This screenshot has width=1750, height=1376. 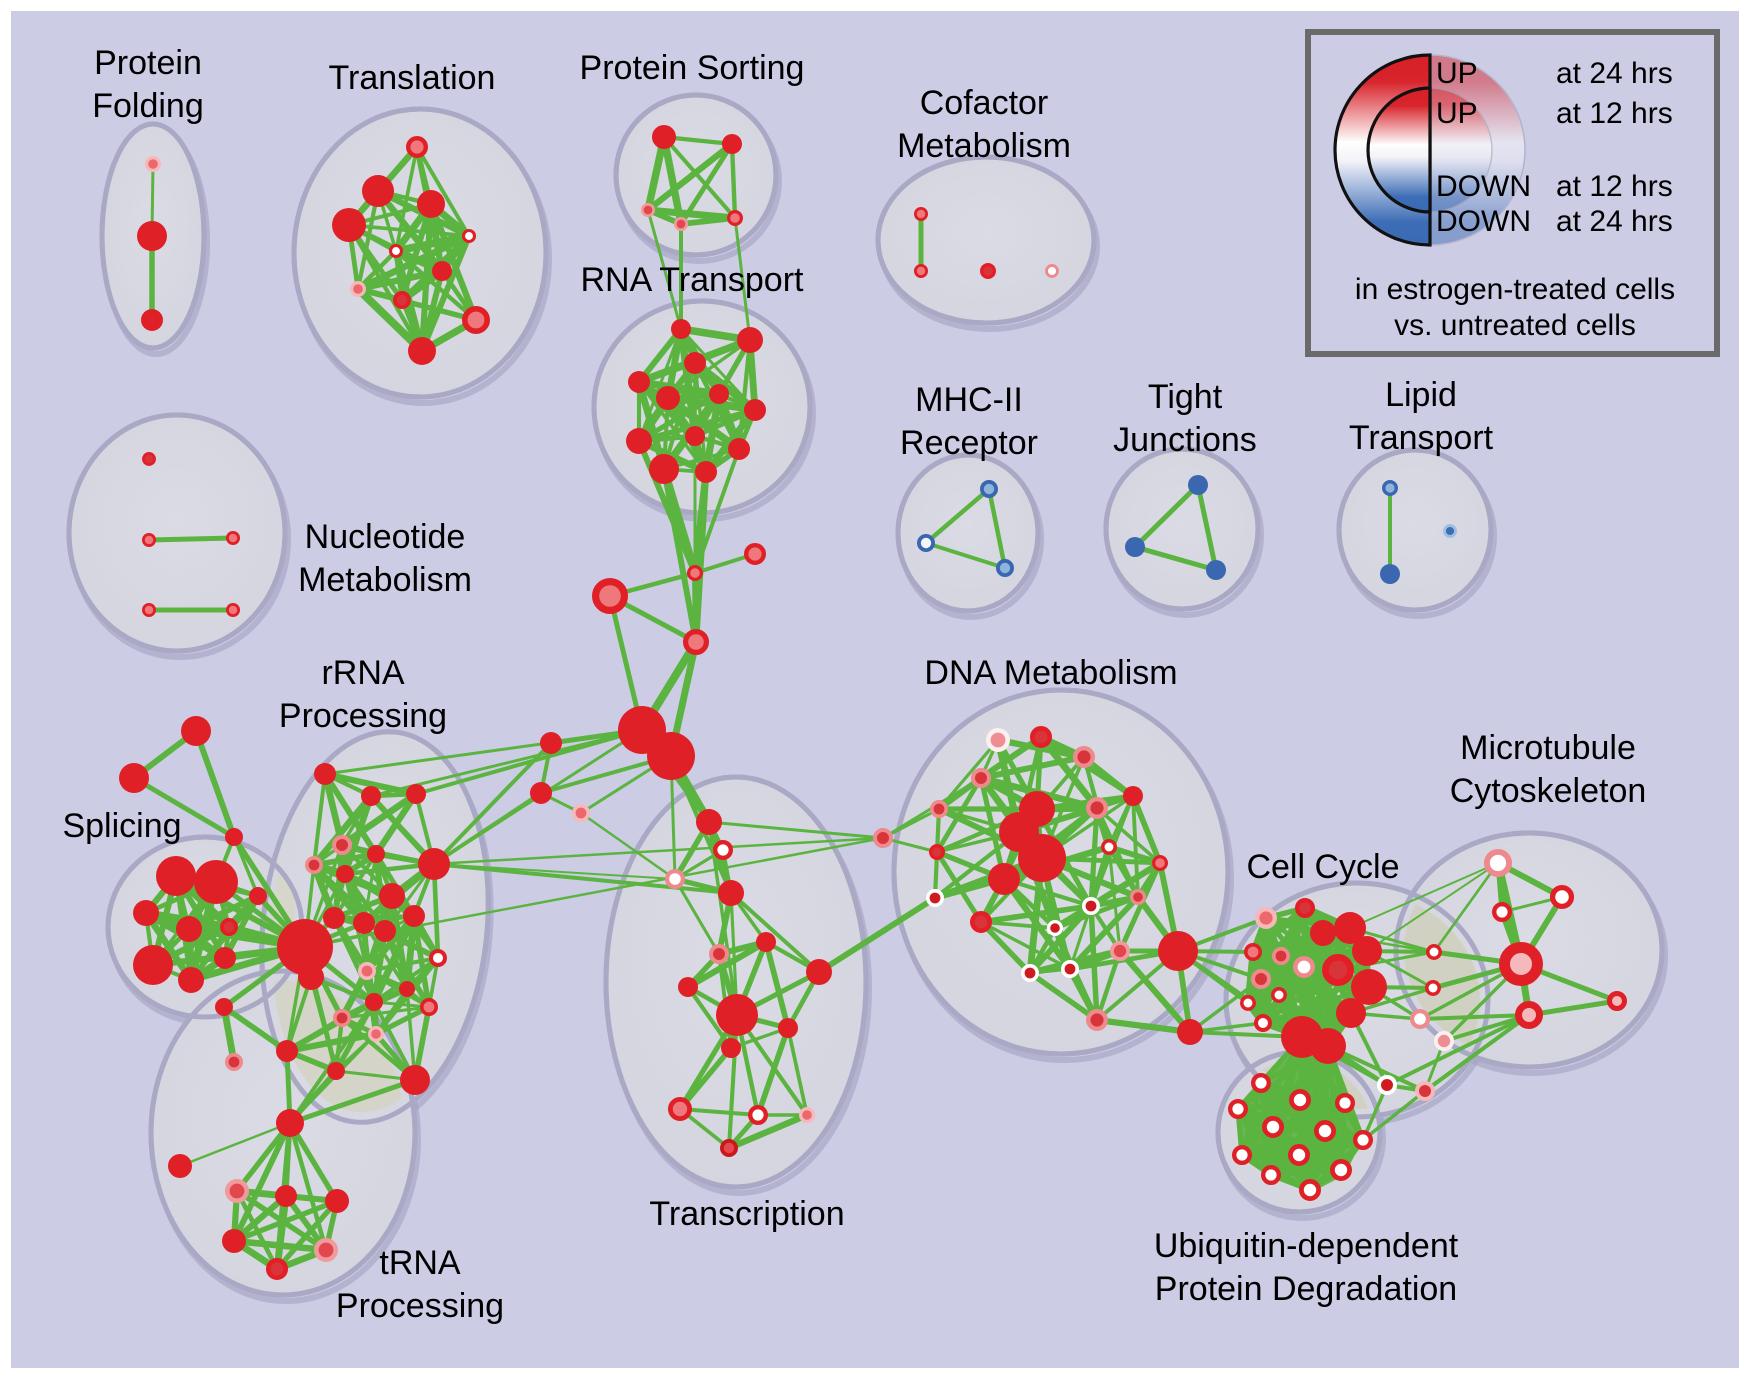 I want to click on svg-text: Transport, so click(x=1421, y=438).